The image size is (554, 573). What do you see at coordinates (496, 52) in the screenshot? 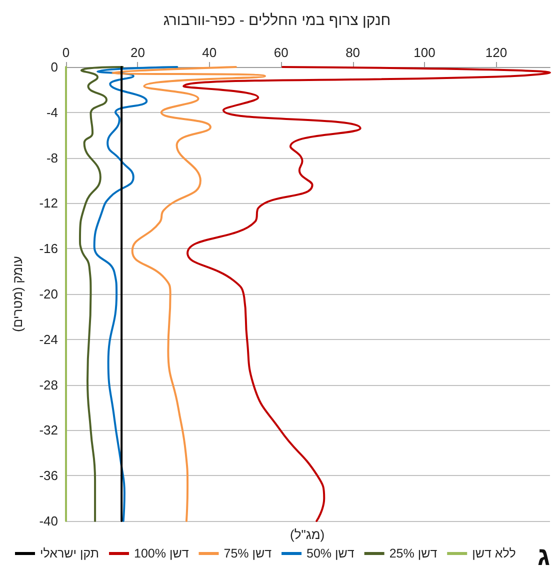
I see `x-tick-label: 120` at bounding box center [496, 52].